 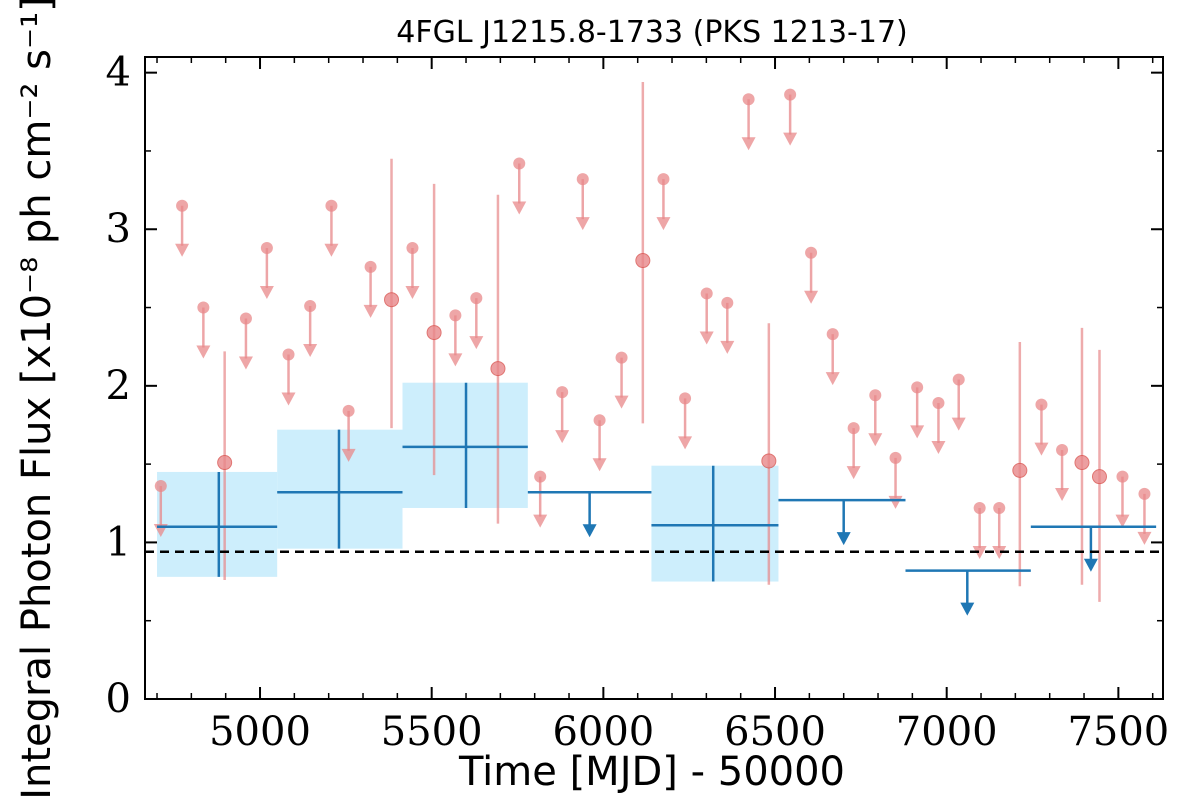 I want to click on x-tick-label: 6000, so click(x=603, y=732).